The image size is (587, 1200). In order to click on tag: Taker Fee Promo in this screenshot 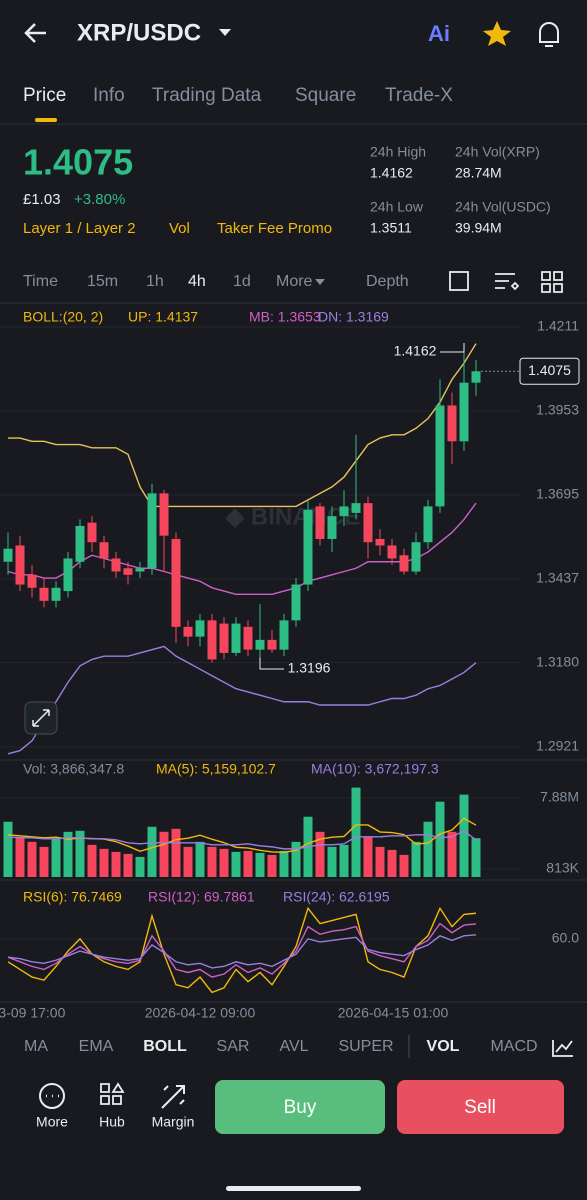, I will do `click(274, 228)`.